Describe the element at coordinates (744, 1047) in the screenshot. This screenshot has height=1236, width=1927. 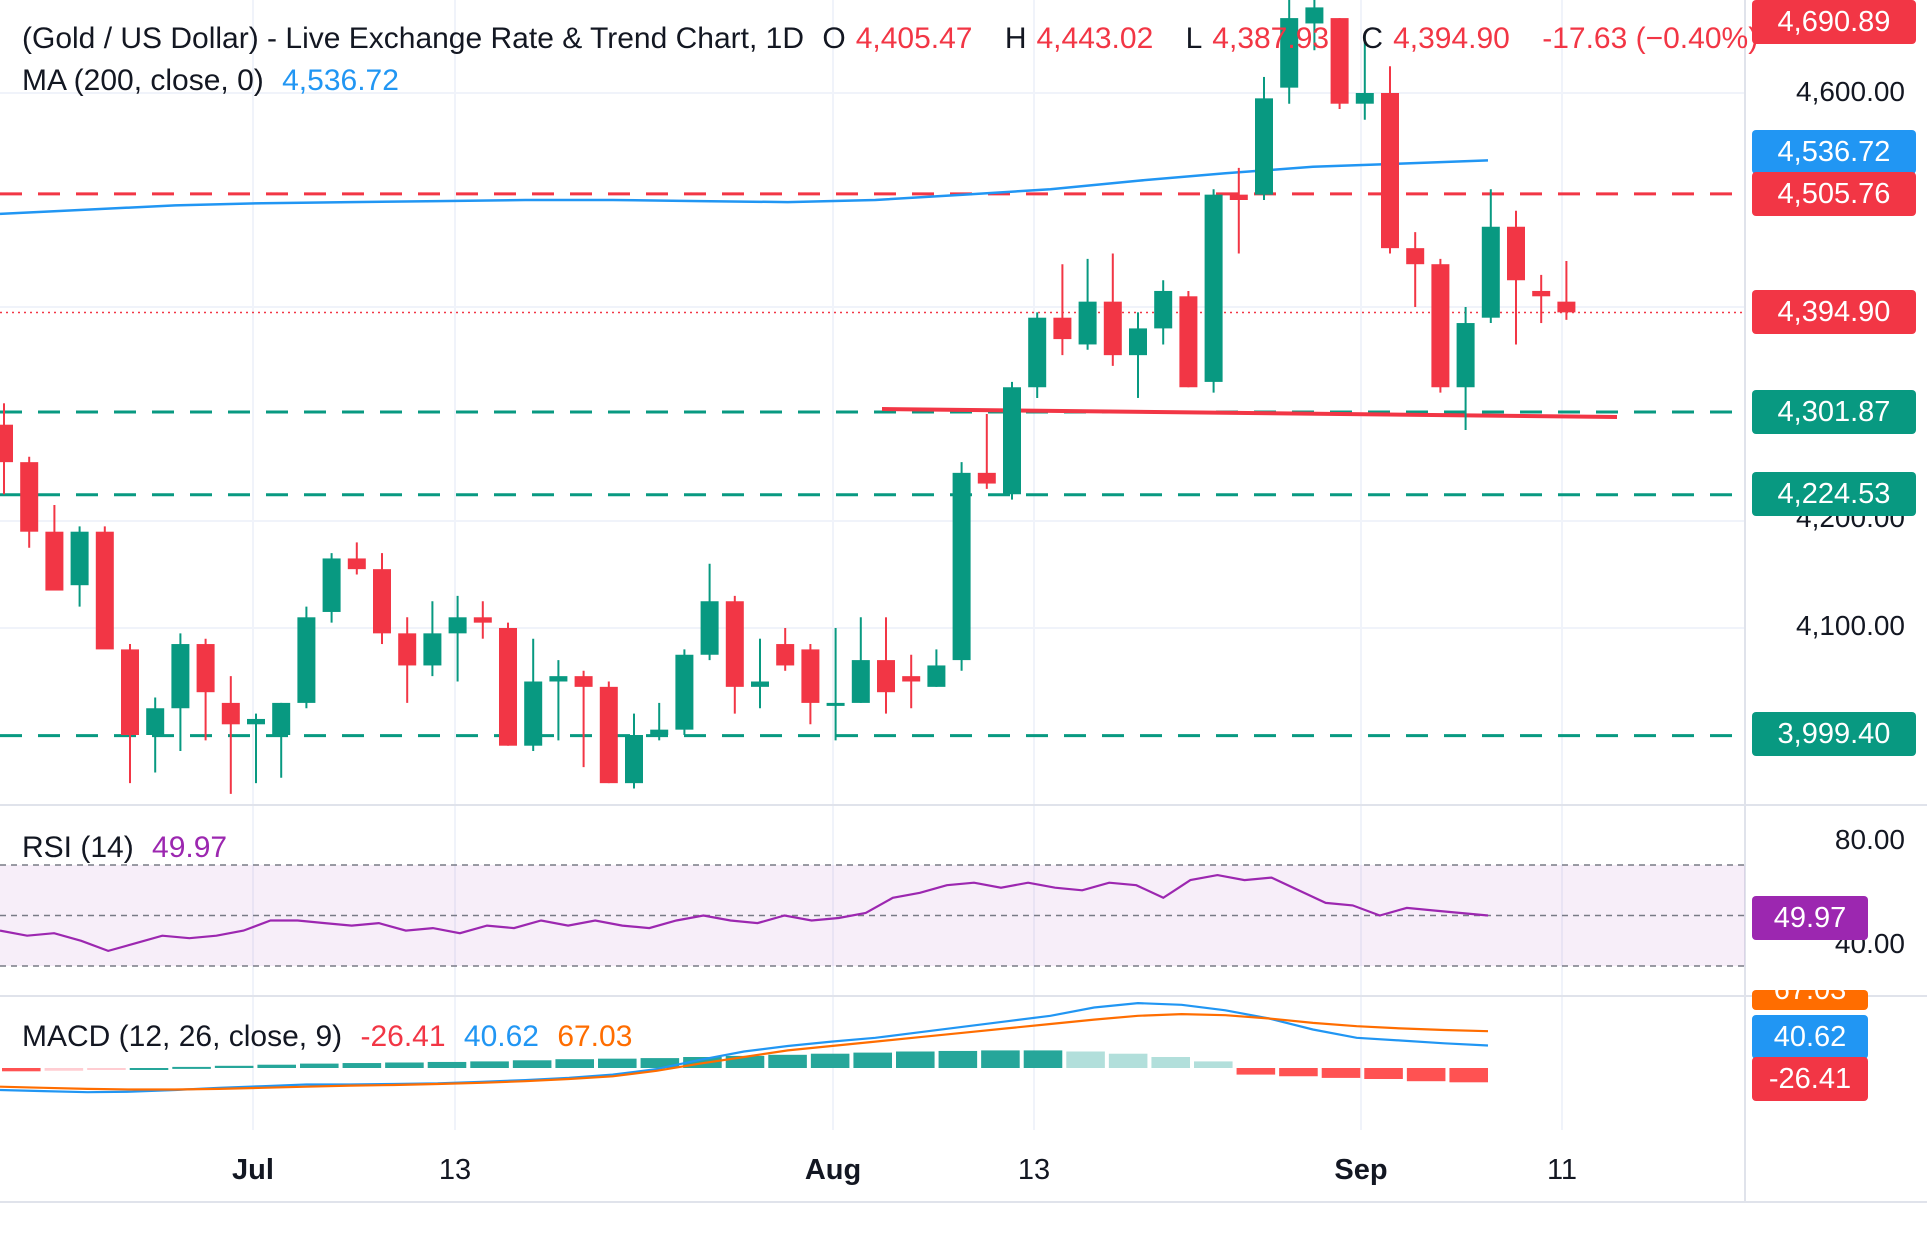
I see `macd-line` at that location.